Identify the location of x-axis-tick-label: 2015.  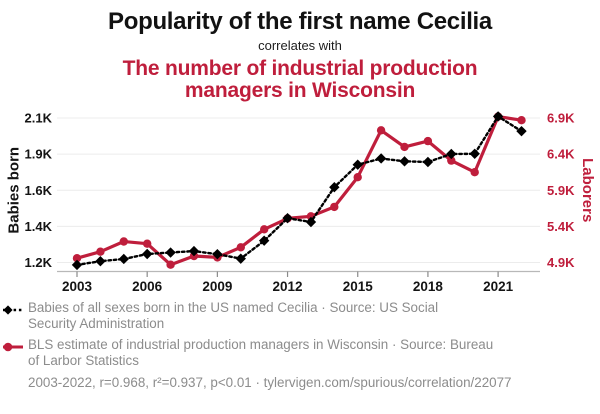
(358, 286).